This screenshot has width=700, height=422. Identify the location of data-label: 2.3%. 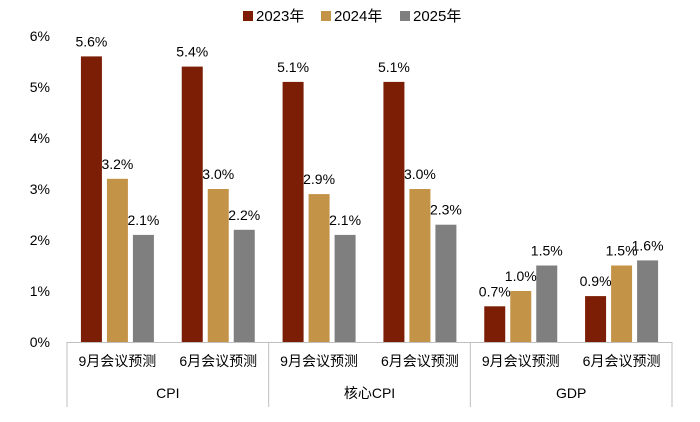
(446, 210).